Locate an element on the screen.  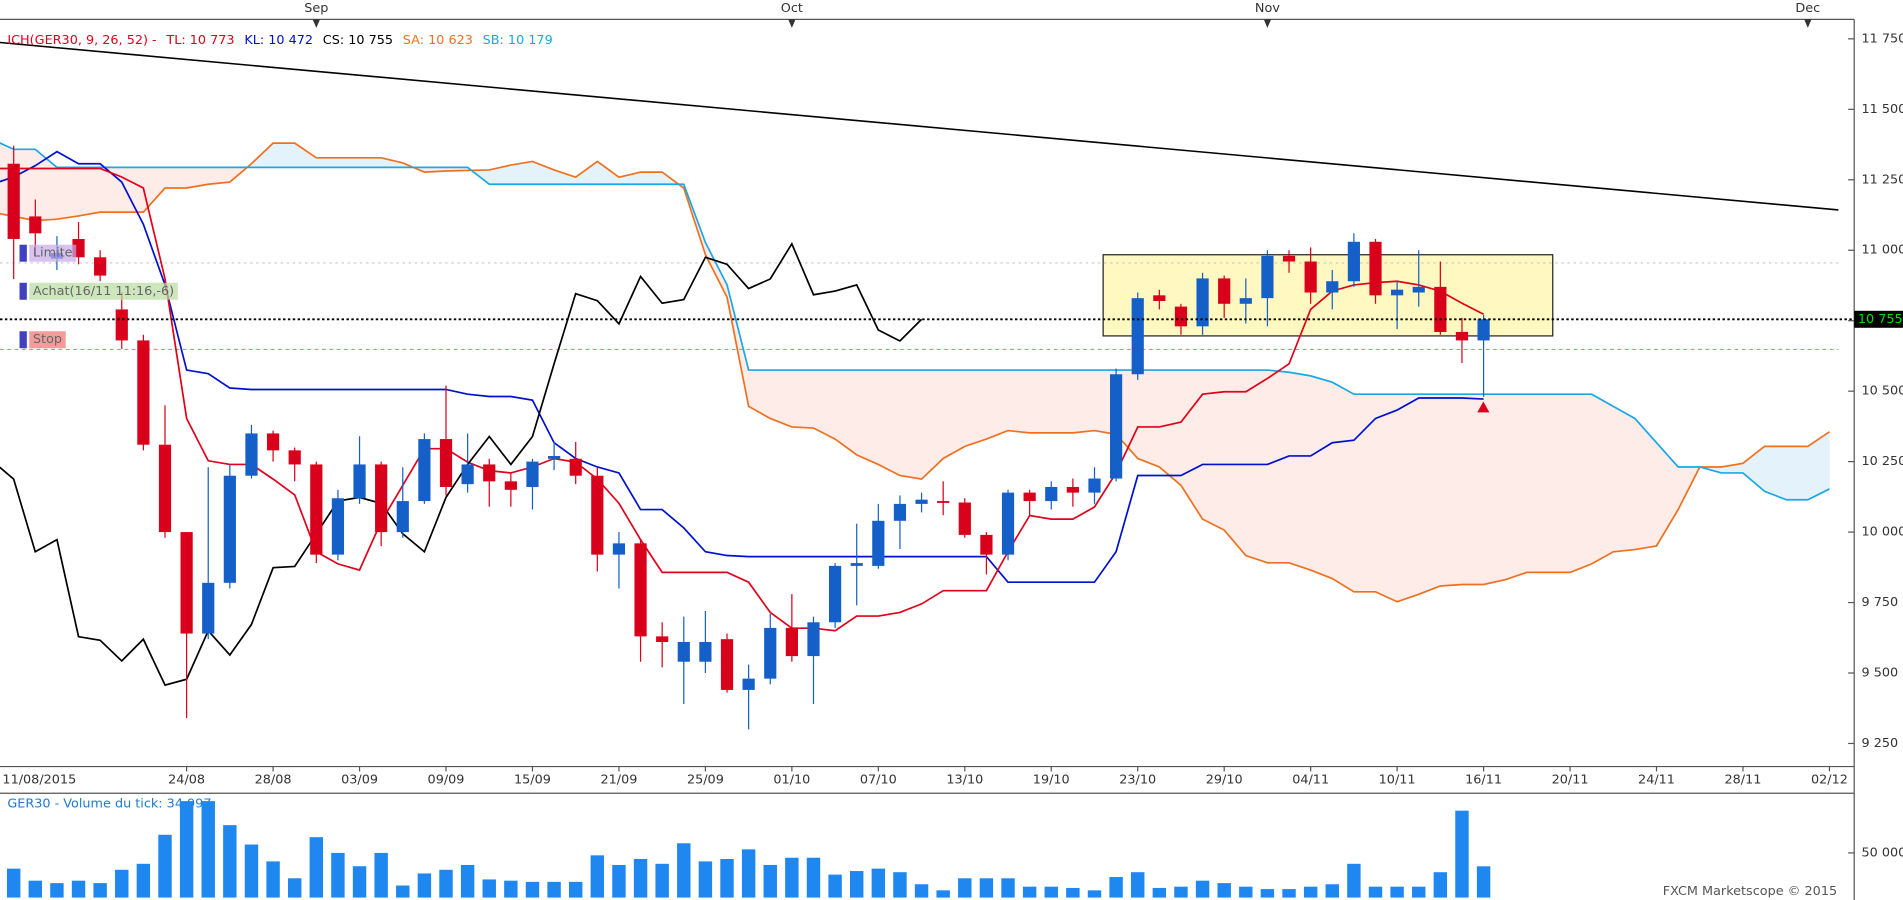
month-marker is located at coordinates (792, 23).